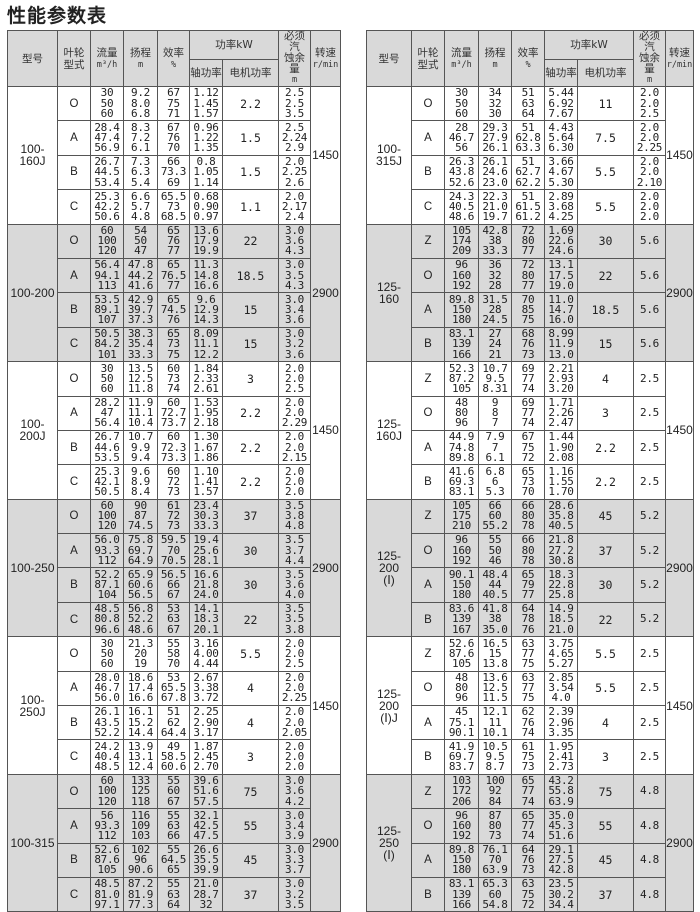 The width and height of the screenshot is (700, 912). Describe the element at coordinates (561, 481) in the screenshot. I see `value: 1.55` at that location.